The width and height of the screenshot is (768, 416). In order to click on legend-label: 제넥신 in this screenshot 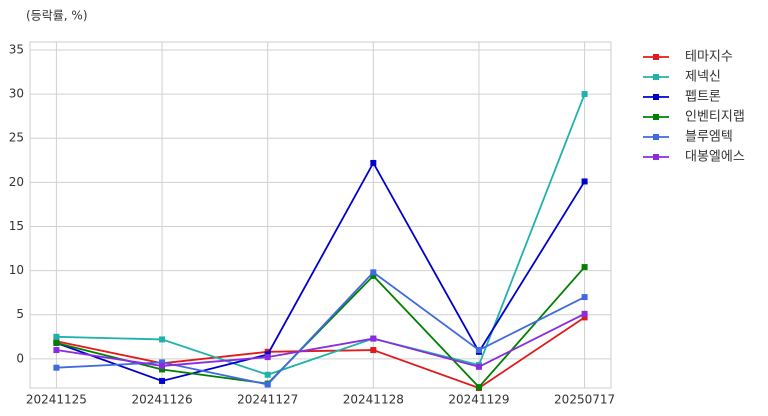, I will do `click(703, 77)`.